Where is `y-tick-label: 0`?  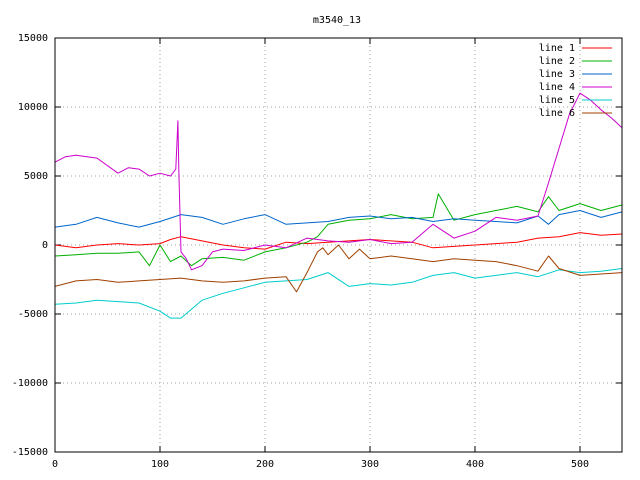
y-tick-label: 0 is located at coordinates (45, 245).